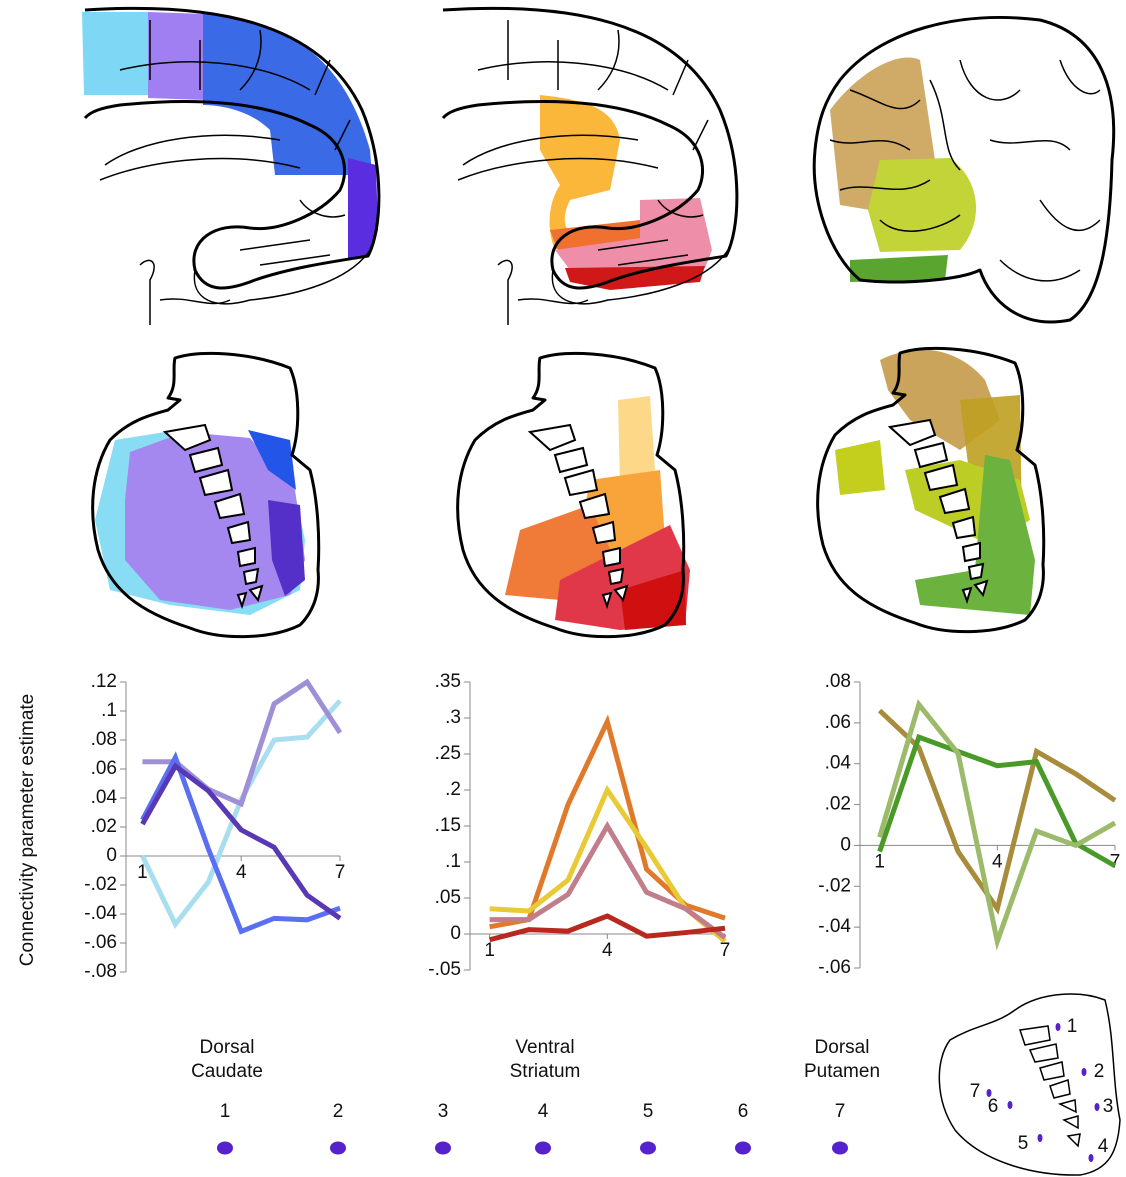 The height and width of the screenshot is (1177, 1126). Describe the element at coordinates (1023, 1143) in the screenshot. I see `inset-label: 5` at that location.